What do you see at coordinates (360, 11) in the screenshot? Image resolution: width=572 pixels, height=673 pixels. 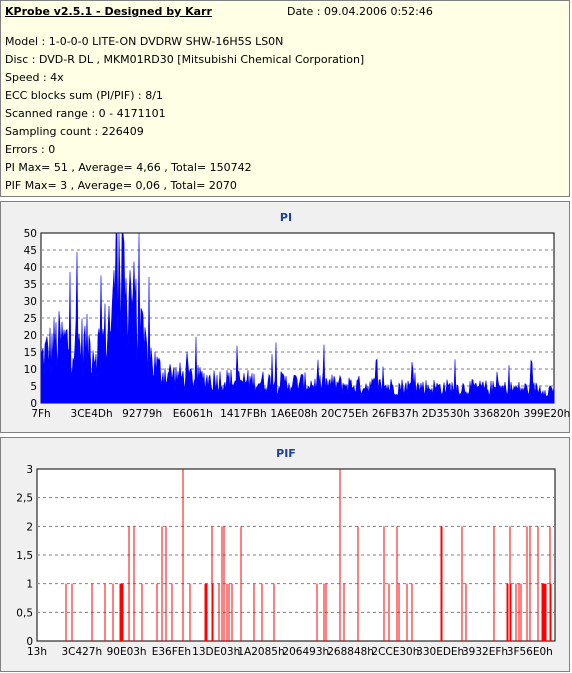 I see `scan-date: Date : 09.04.2006 0:52:46` at bounding box center [360, 11].